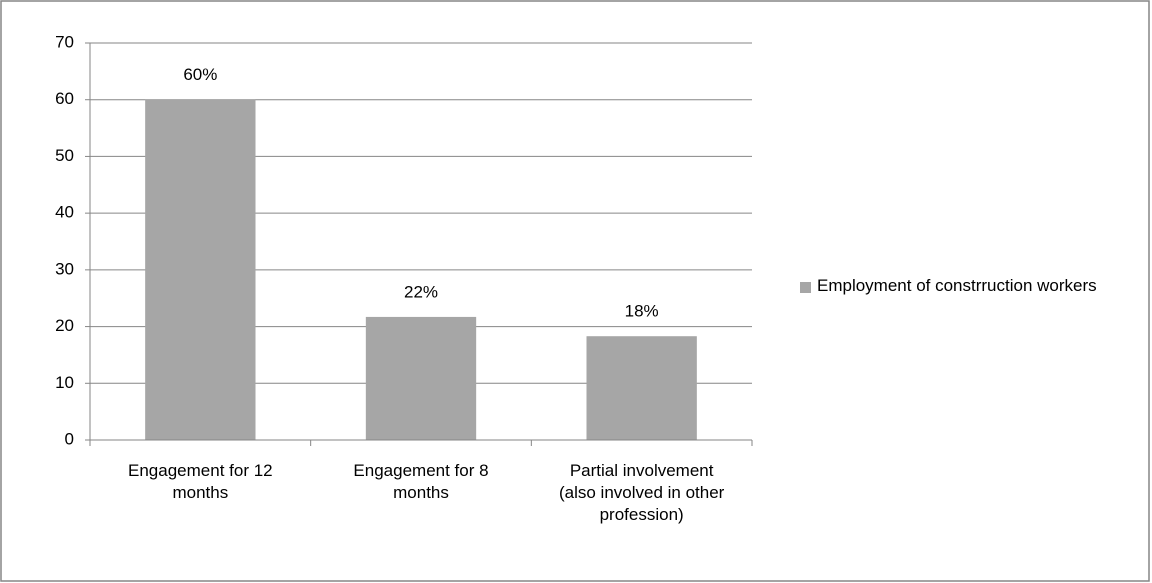  I want to click on y-tick-label: 30, so click(64, 268).